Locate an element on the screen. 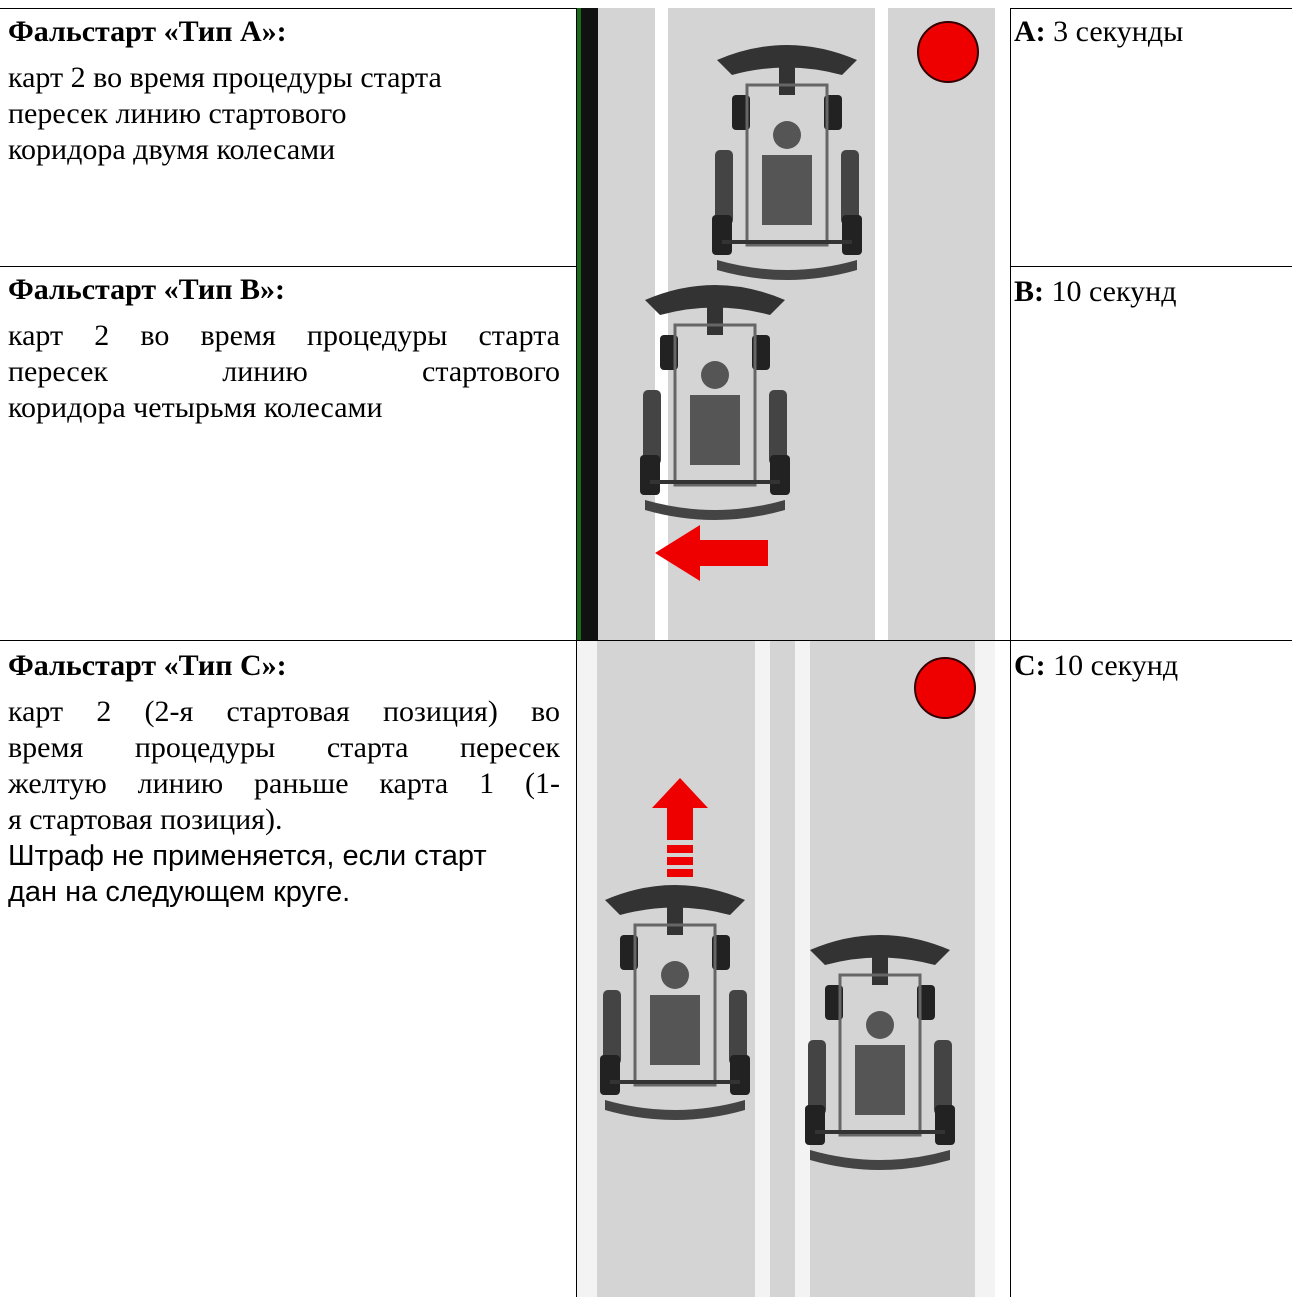  penalty-label: C: is located at coordinates (1030, 665).